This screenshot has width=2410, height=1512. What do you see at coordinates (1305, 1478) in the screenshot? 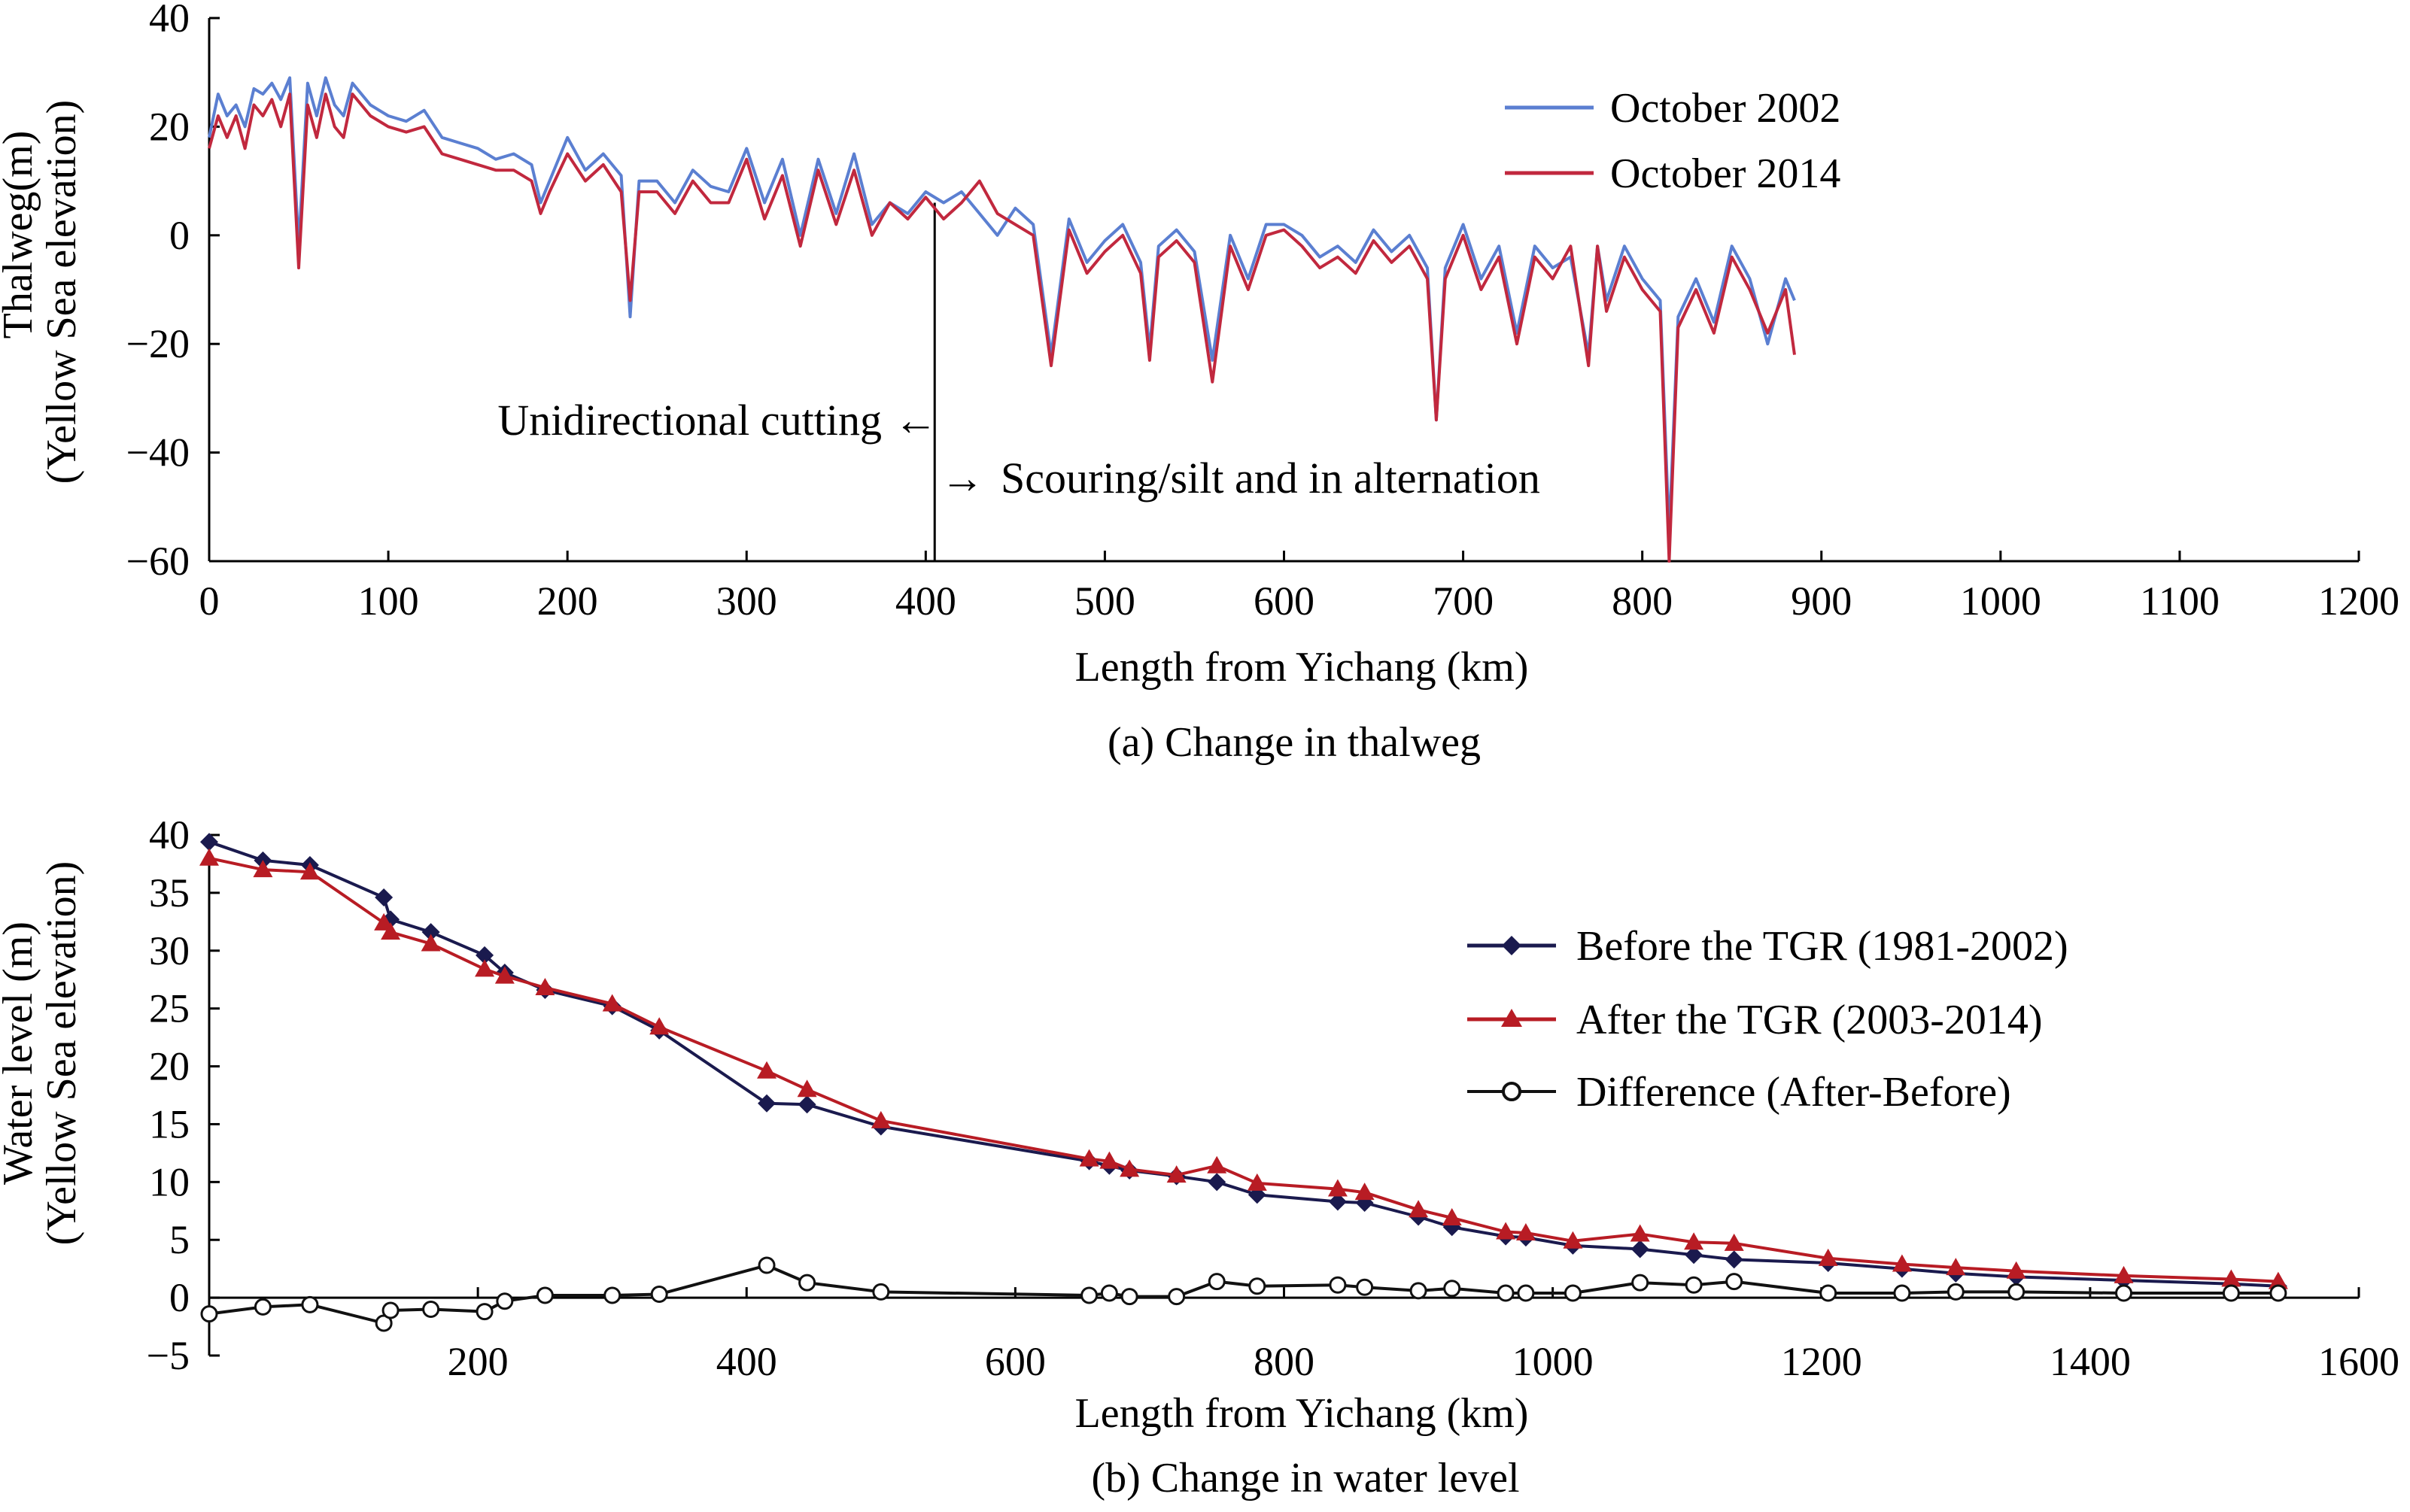
I see `chart-b-caption: (b) Change in water level` at bounding box center [1305, 1478].